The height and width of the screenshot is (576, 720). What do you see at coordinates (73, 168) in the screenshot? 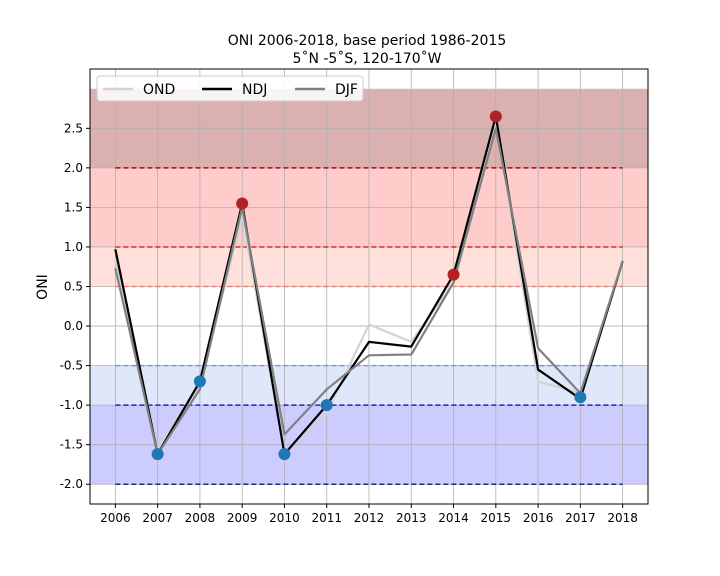
I see `y-tick-label-8: 2.0` at bounding box center [73, 168].